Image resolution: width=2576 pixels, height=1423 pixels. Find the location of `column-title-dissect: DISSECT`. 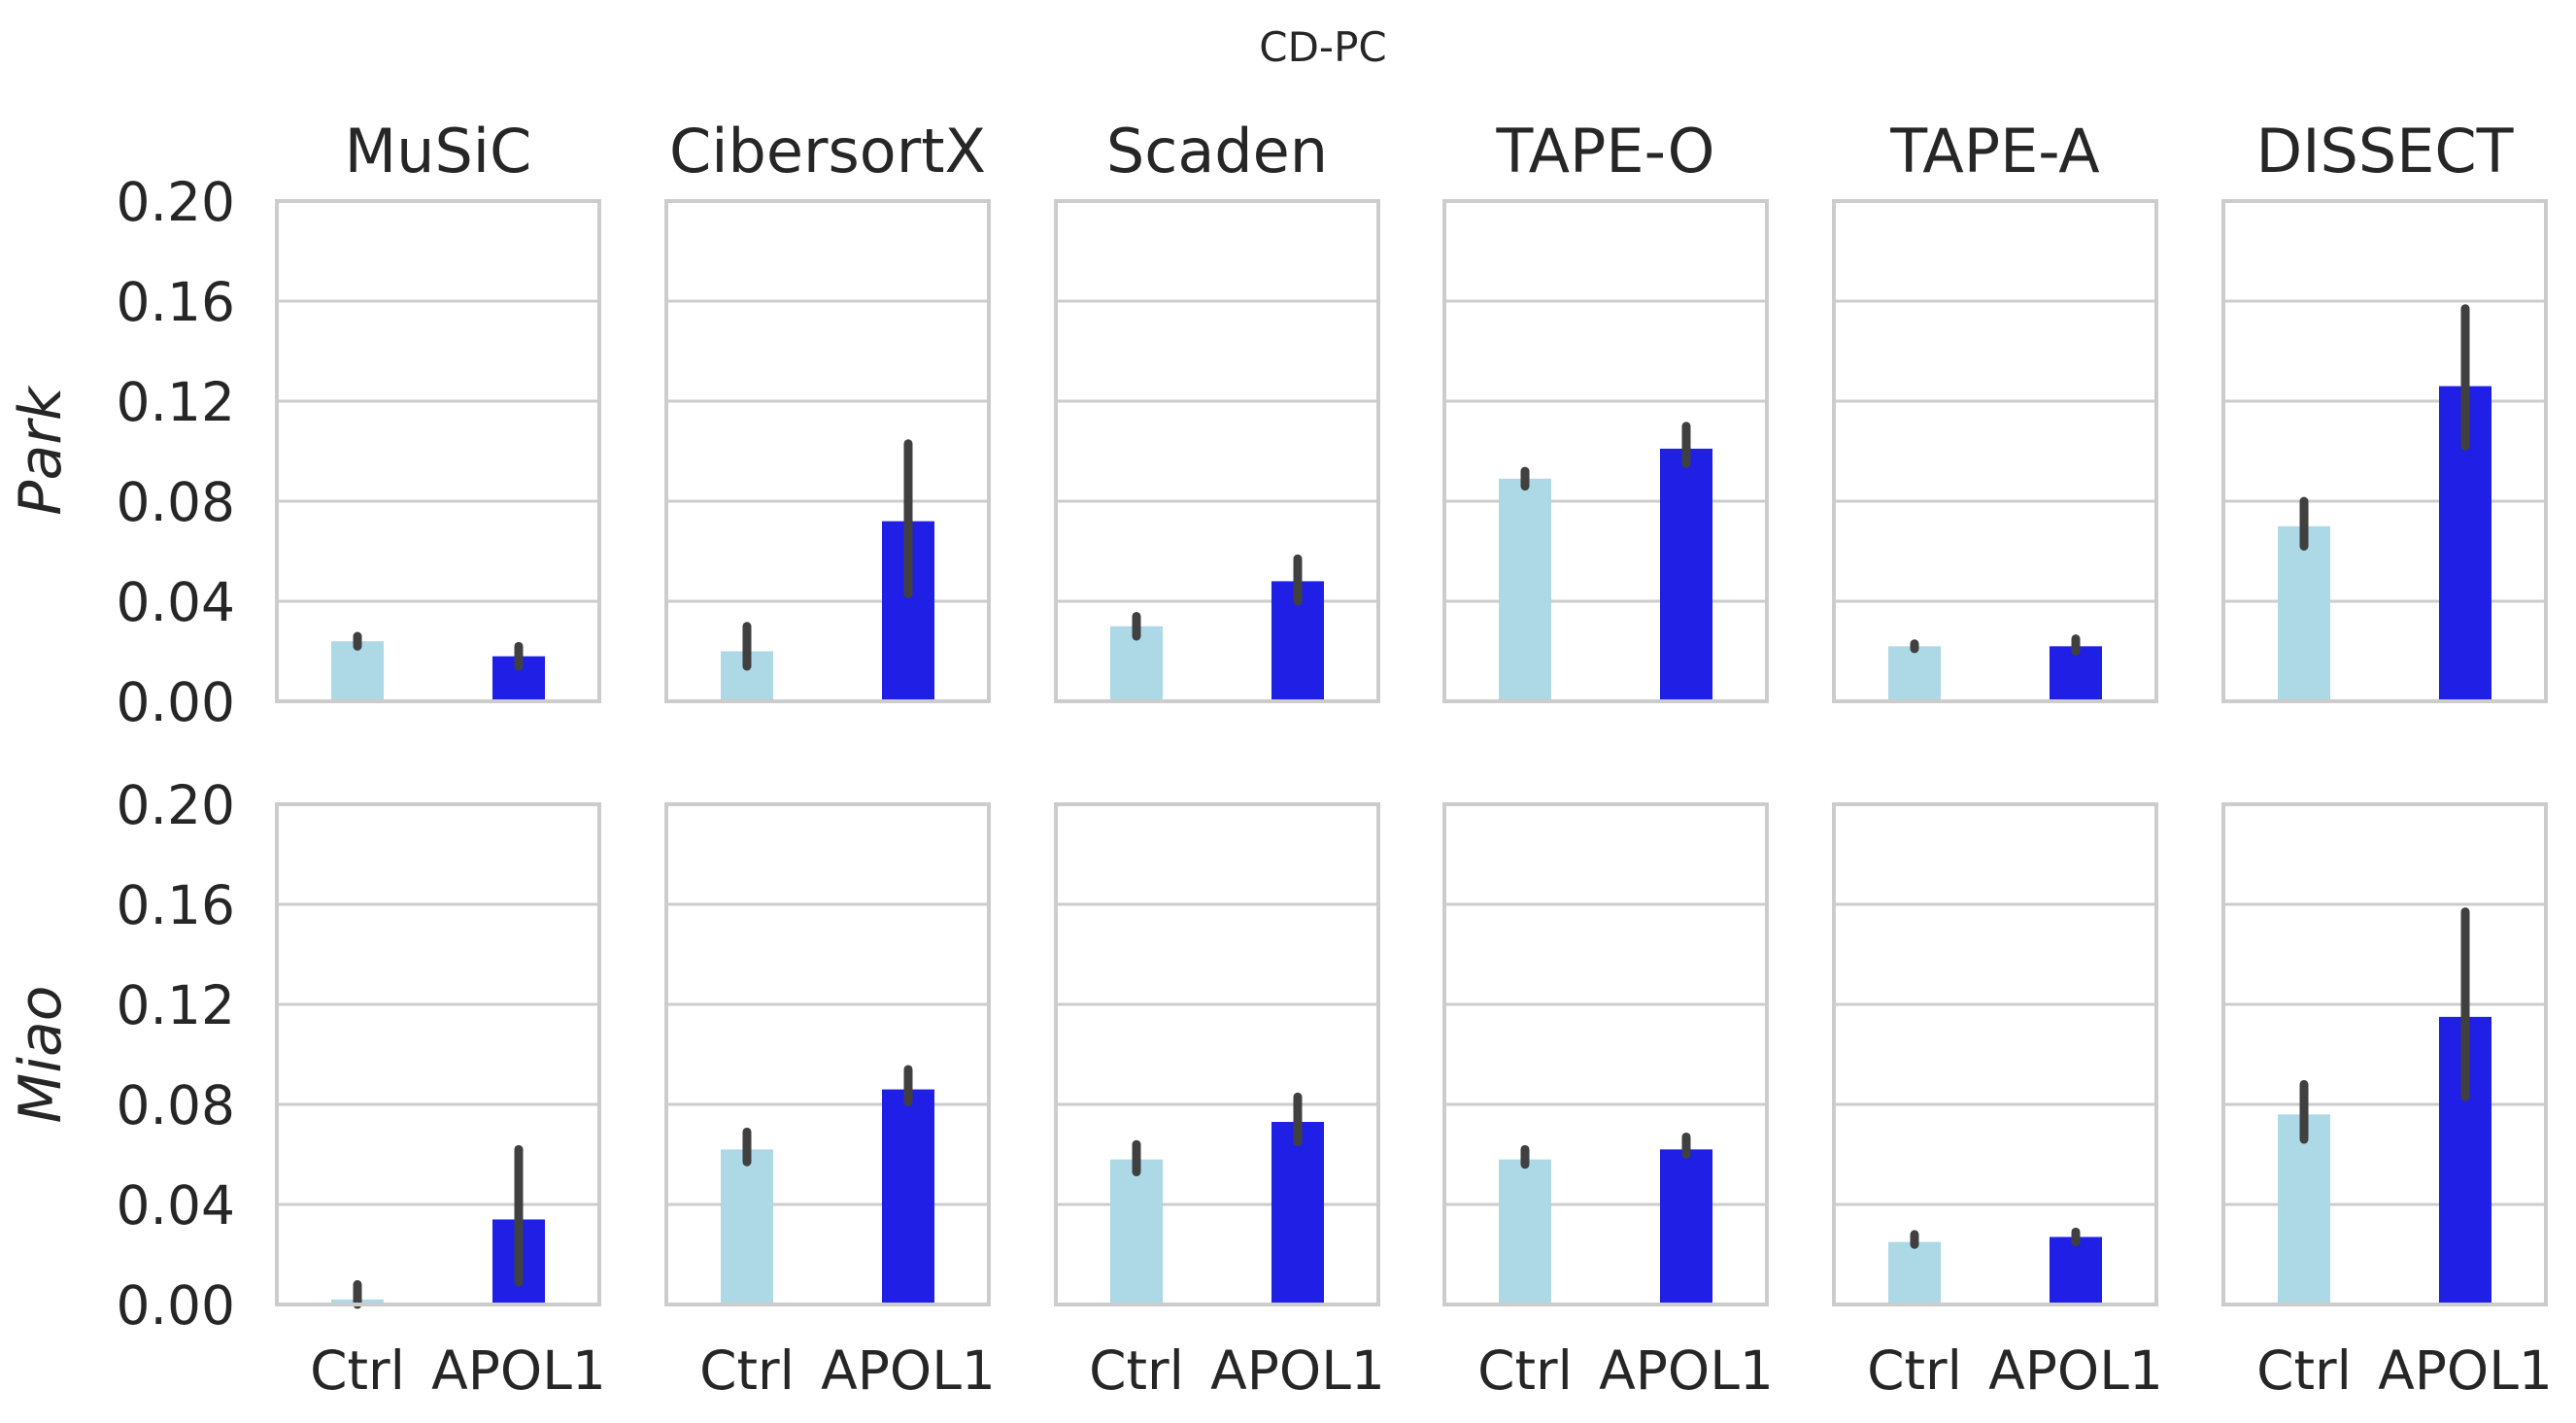

column-title-dissect: DISSECT is located at coordinates (2384, 151).